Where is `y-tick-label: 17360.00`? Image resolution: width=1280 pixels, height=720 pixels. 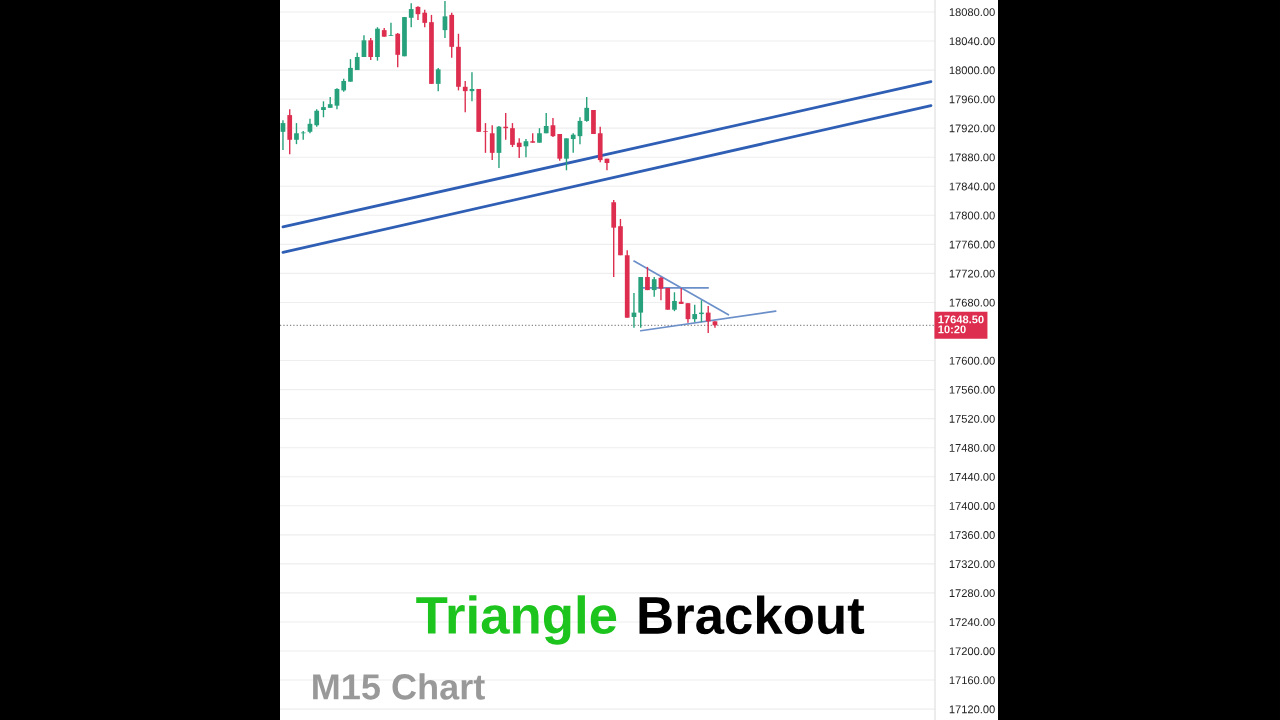
y-tick-label: 17360.00 is located at coordinates (972, 535).